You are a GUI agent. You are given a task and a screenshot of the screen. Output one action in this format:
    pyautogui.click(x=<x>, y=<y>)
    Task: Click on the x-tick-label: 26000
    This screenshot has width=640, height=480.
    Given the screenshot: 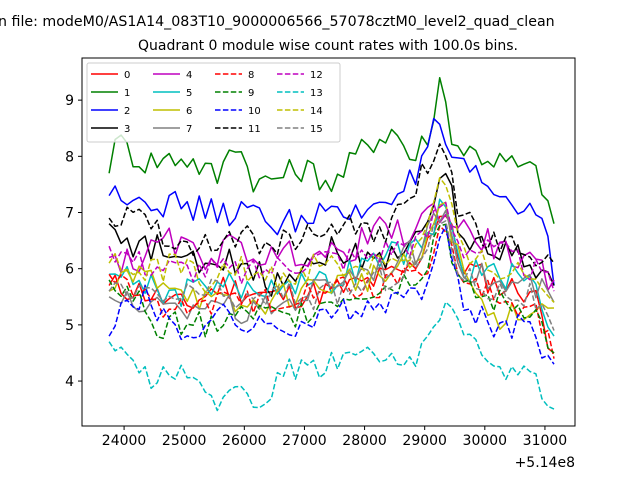 What is the action you would take?
    pyautogui.click(x=244, y=441)
    